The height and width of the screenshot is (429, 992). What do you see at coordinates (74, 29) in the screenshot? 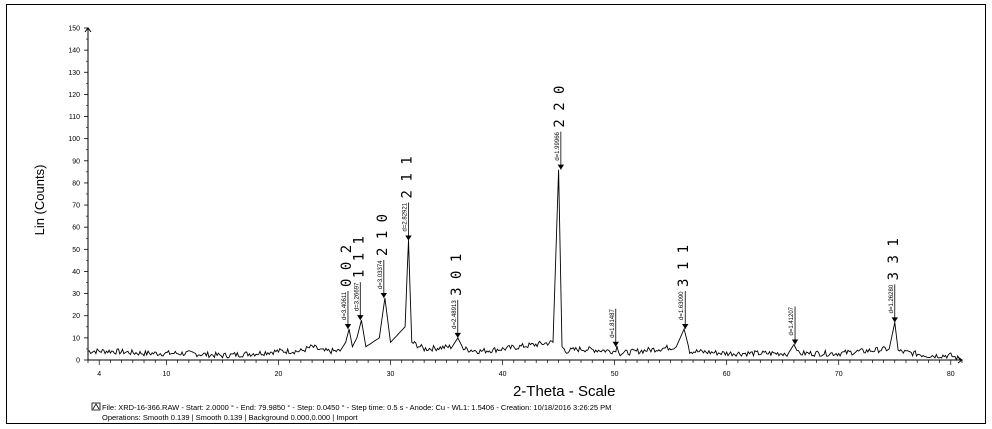
I see `y-tick-label: 150` at bounding box center [74, 29].